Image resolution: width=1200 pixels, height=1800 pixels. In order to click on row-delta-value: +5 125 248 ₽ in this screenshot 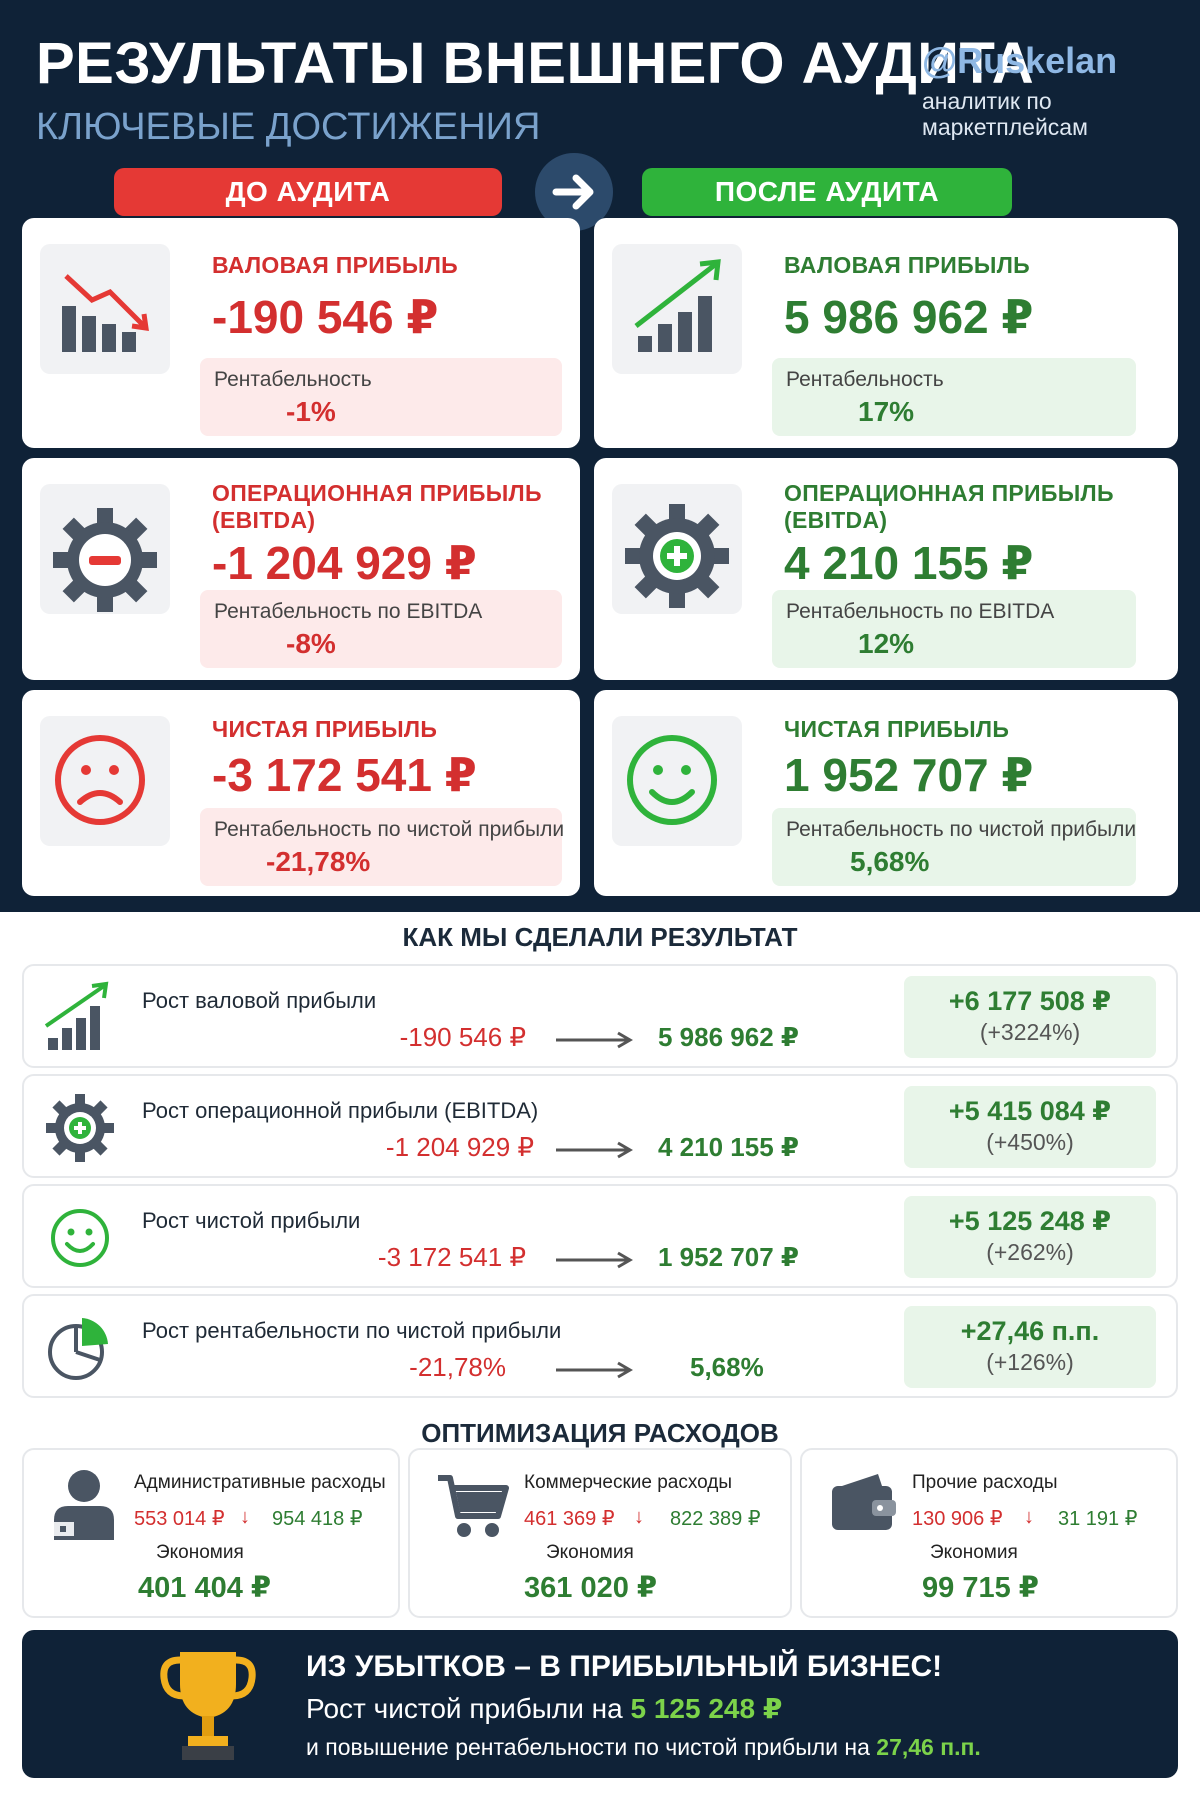, I will do `click(1030, 1221)`.